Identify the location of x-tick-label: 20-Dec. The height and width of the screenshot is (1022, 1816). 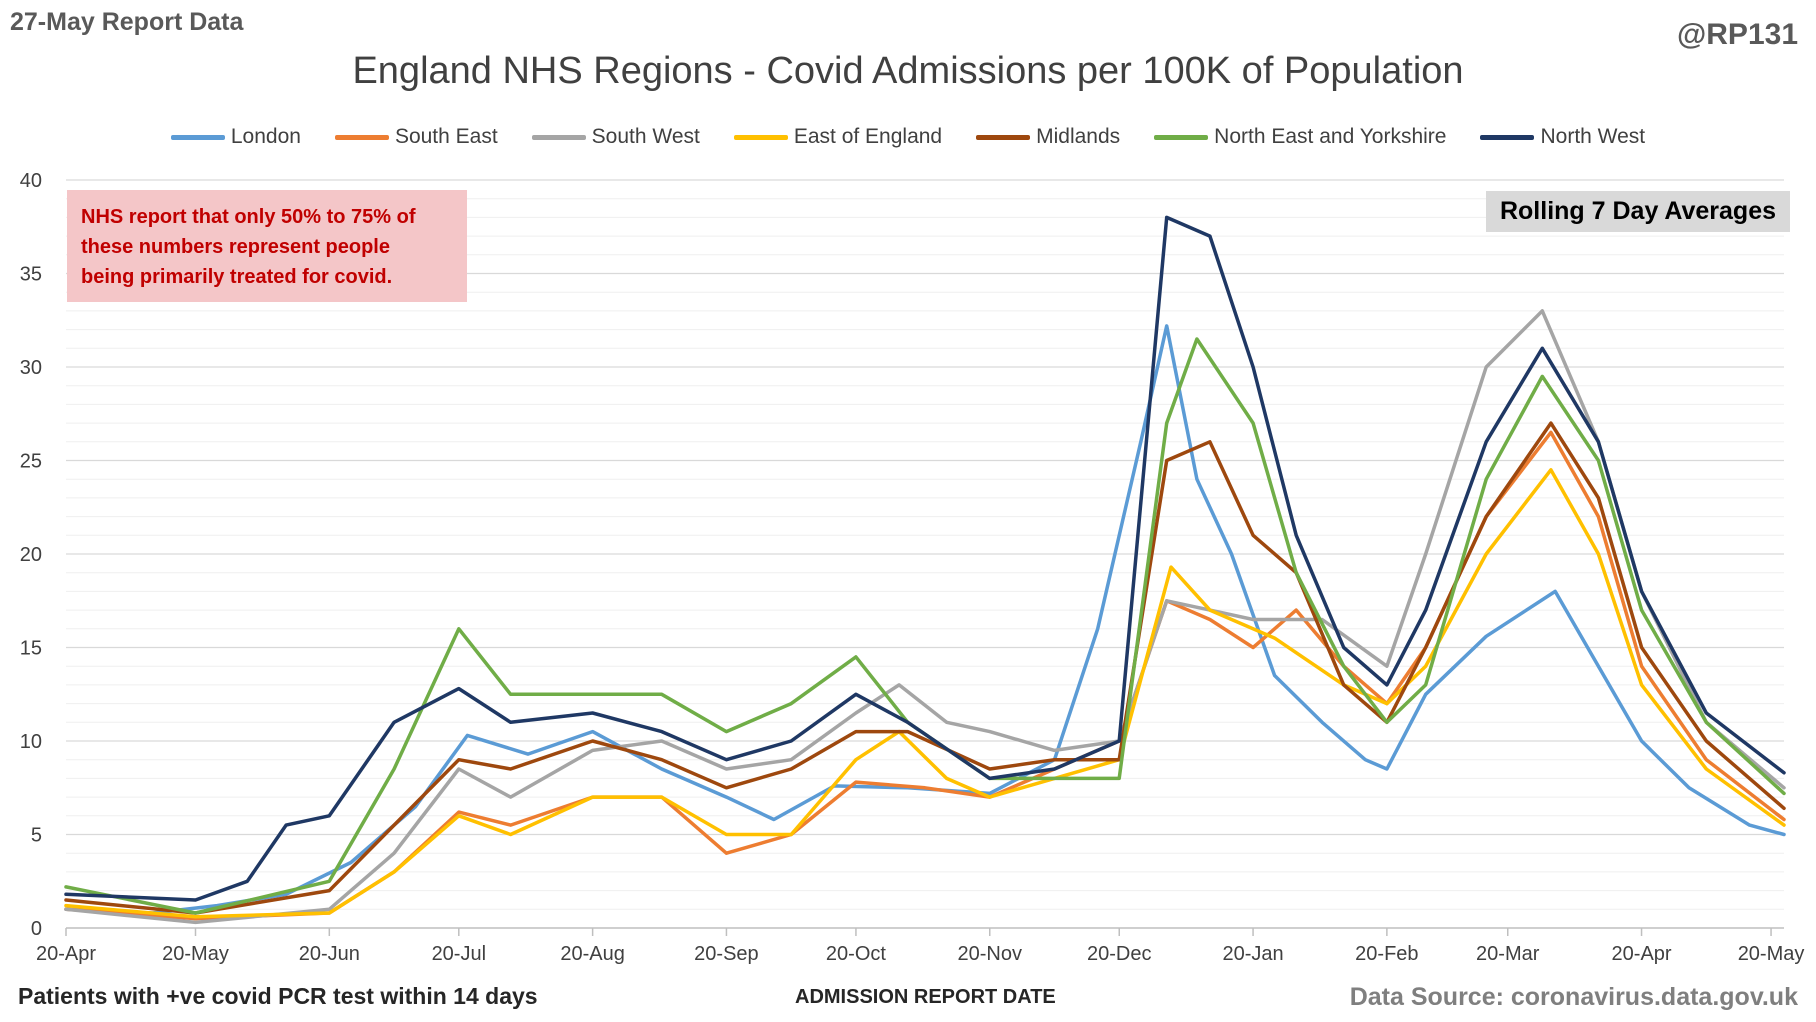
(1119, 954).